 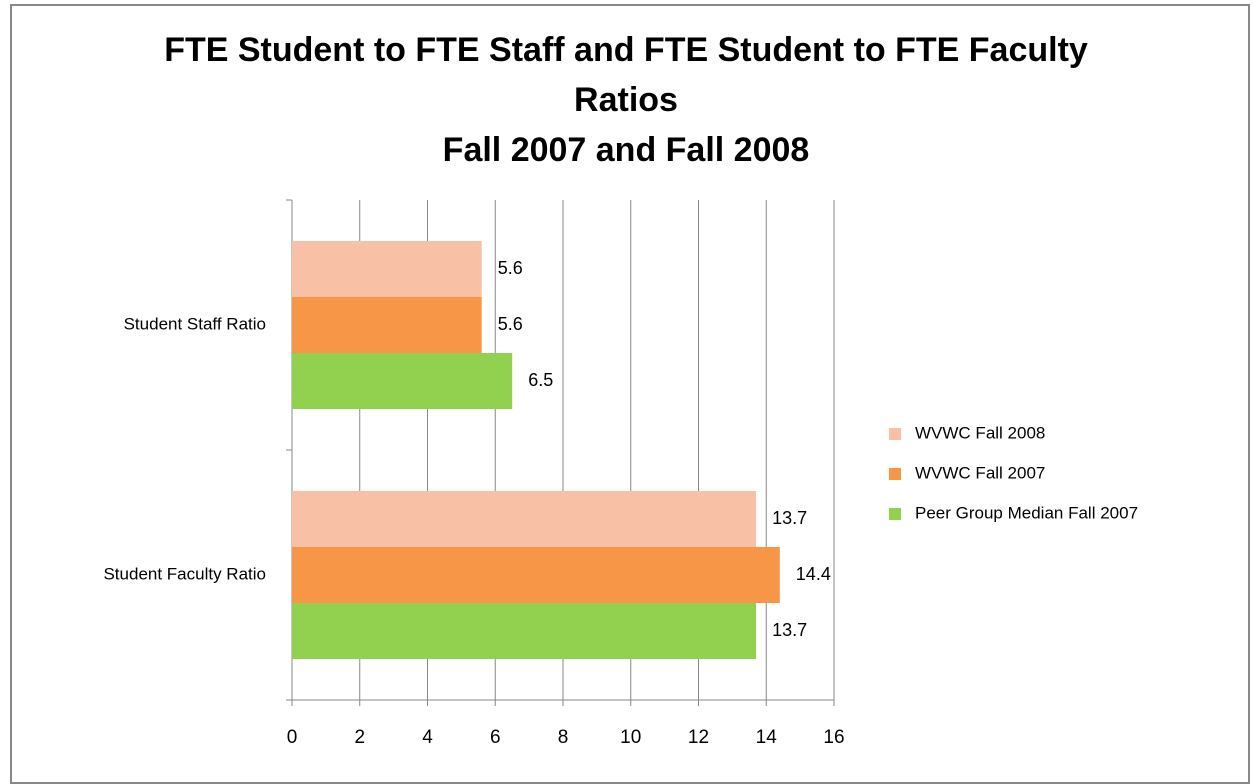 What do you see at coordinates (1026, 512) in the screenshot?
I see `legend-label: Peer Group Median Fall 2007` at bounding box center [1026, 512].